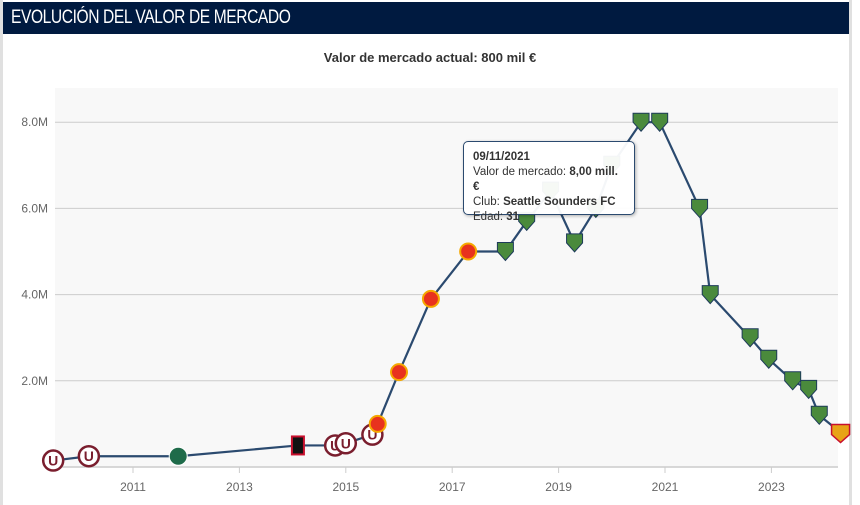 This screenshot has width=860, height=505. What do you see at coordinates (486, 202) in the screenshot?
I see `tooltip-club-label: Club:` at bounding box center [486, 202].